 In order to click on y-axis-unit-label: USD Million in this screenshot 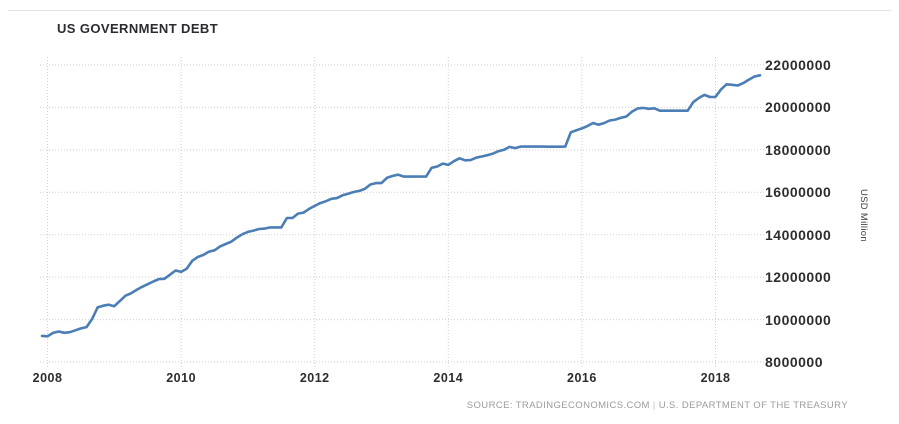, I will do `click(863, 215)`.